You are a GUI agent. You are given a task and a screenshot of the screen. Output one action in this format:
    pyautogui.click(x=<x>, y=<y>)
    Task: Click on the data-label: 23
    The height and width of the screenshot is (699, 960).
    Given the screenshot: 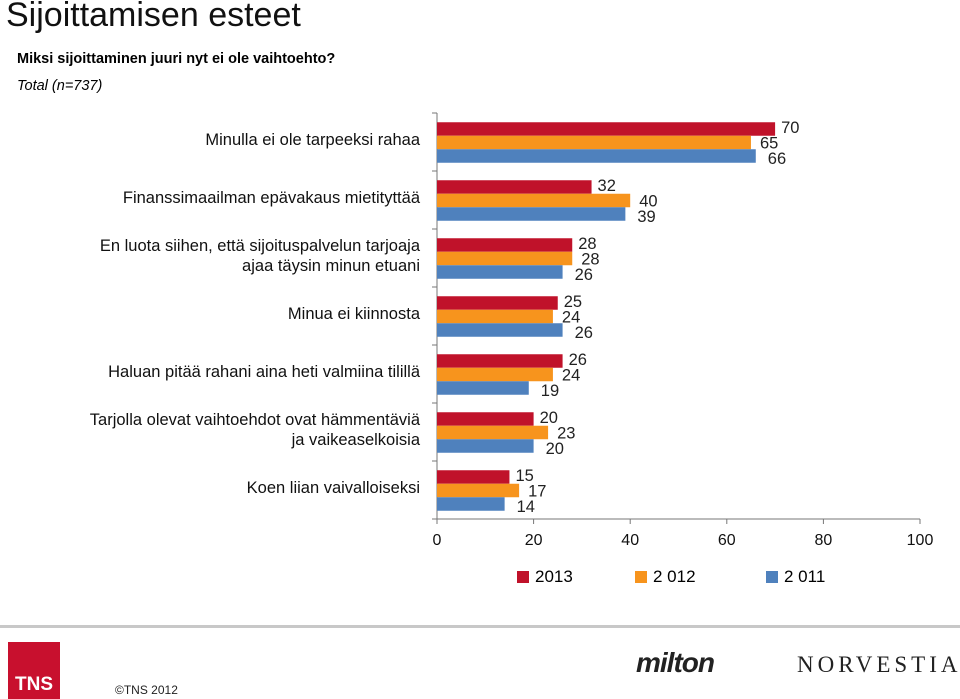 What is the action you would take?
    pyautogui.click(x=566, y=434)
    